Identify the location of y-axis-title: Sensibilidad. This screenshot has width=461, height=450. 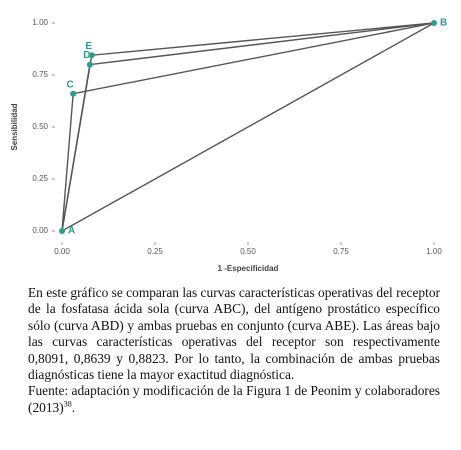
(14, 126).